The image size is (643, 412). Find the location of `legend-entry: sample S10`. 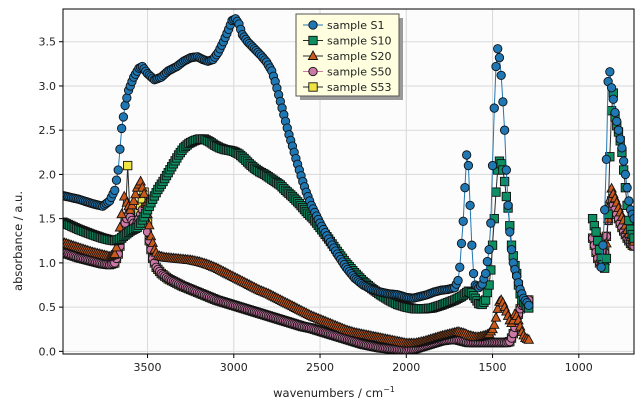

legend-entry: sample S10 is located at coordinates (347, 41).